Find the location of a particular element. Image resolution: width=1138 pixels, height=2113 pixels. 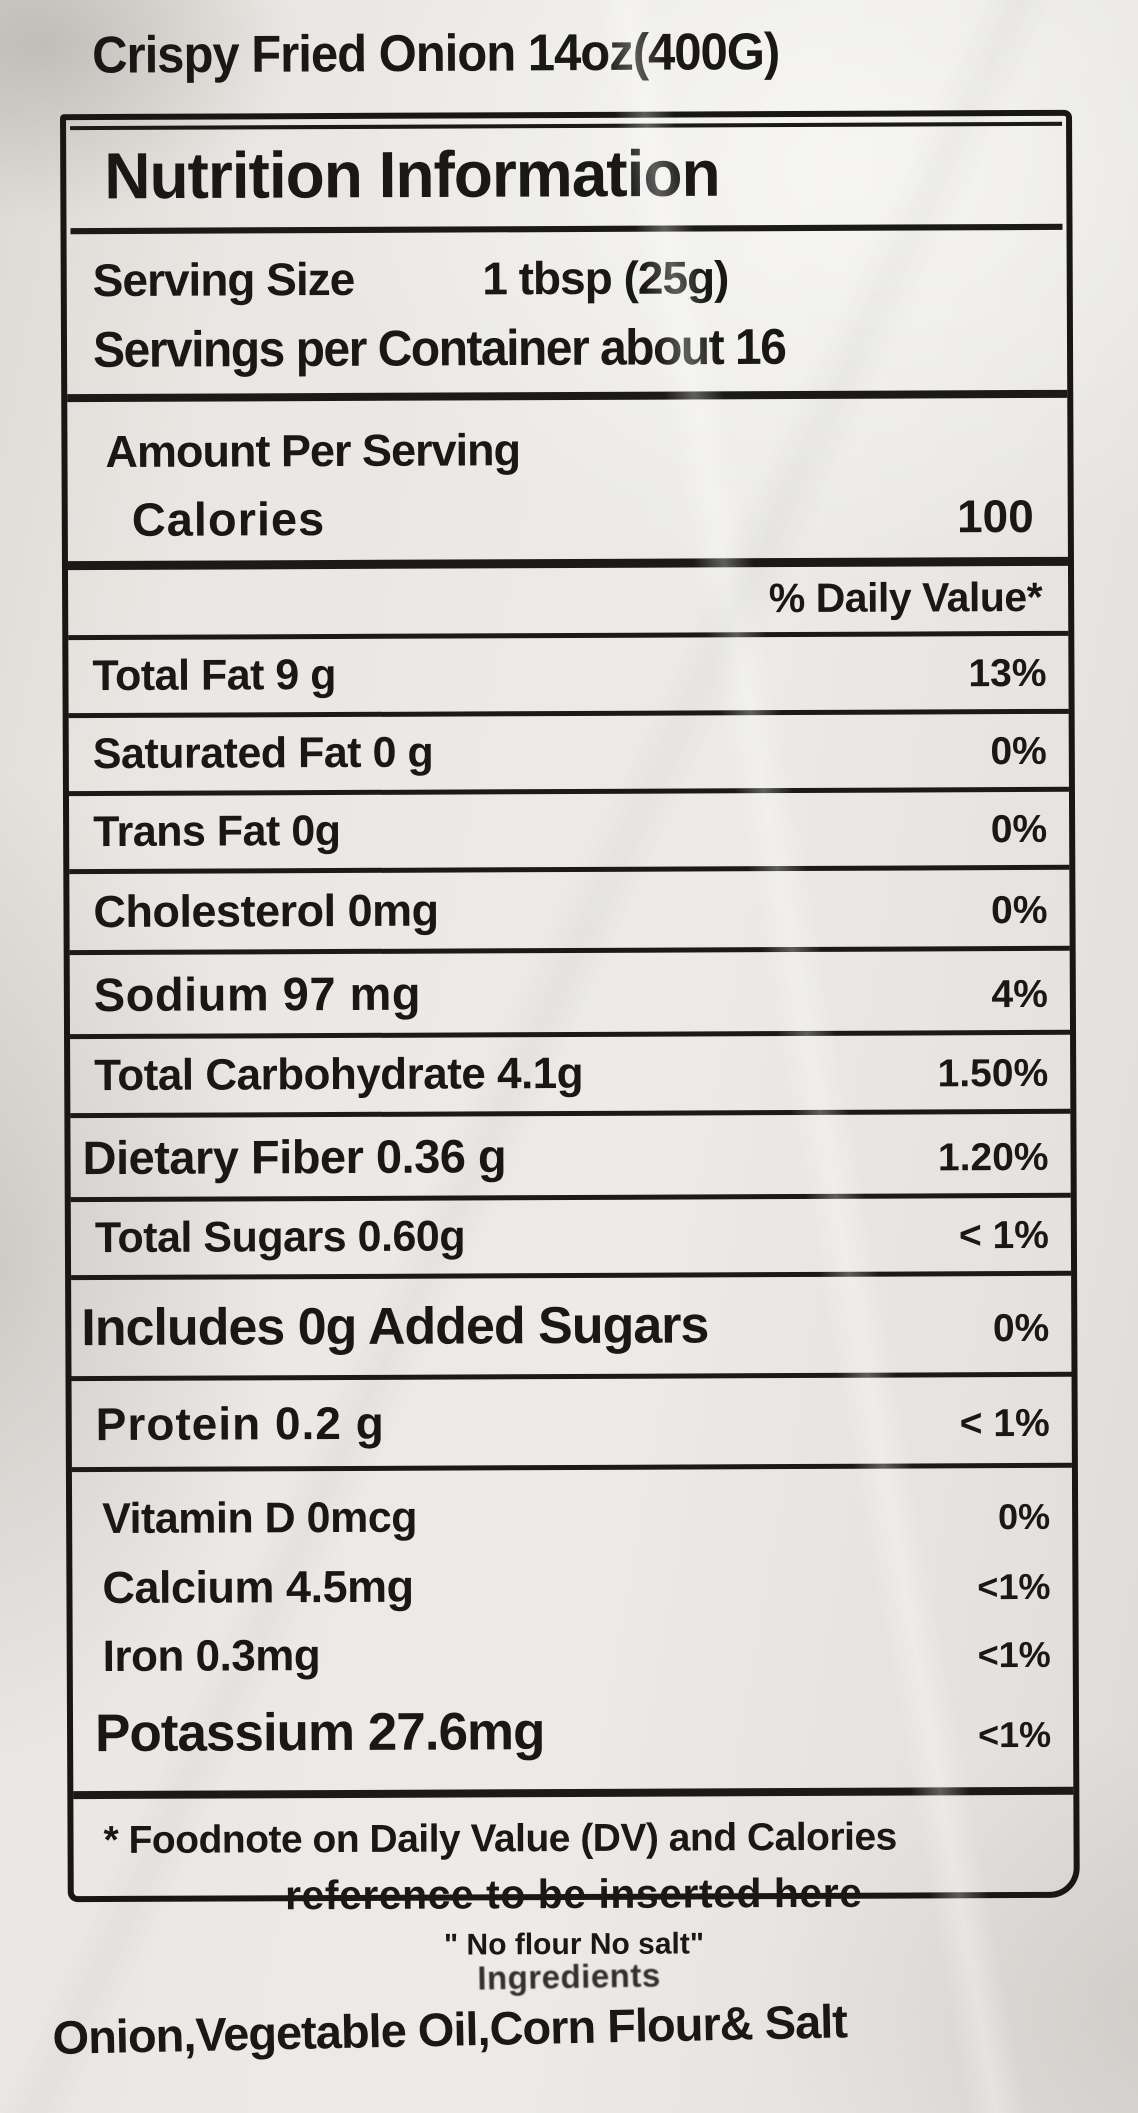

vitamin-row-calcium: Calcium 4.5mg <1% is located at coordinates (576, 1586).